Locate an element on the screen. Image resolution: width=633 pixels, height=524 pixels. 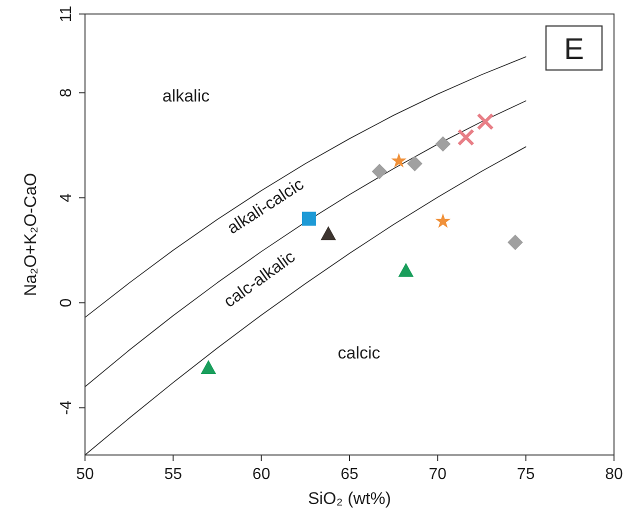
x-axis-title: SiO₂ (wt%) is located at coordinates (350, 498).